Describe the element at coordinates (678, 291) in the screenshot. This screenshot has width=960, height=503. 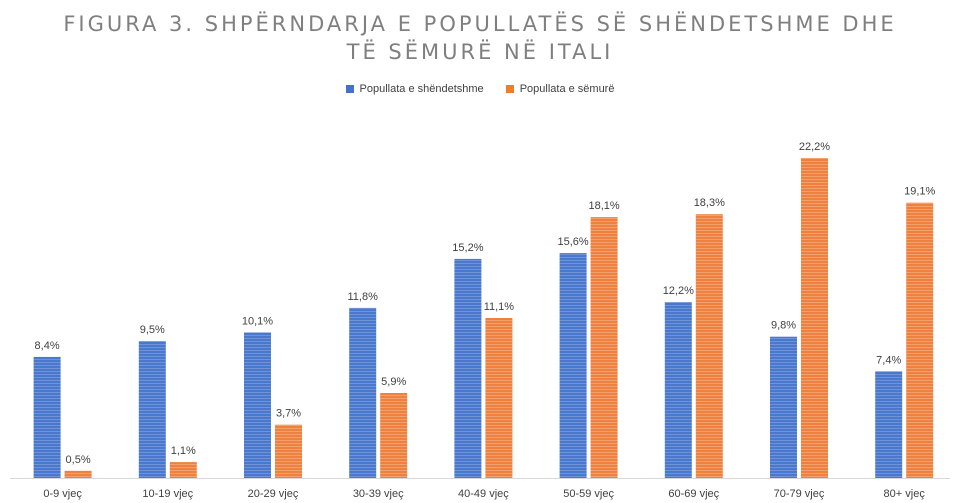
I see `data-label-healthy-6: 12,2%` at that location.